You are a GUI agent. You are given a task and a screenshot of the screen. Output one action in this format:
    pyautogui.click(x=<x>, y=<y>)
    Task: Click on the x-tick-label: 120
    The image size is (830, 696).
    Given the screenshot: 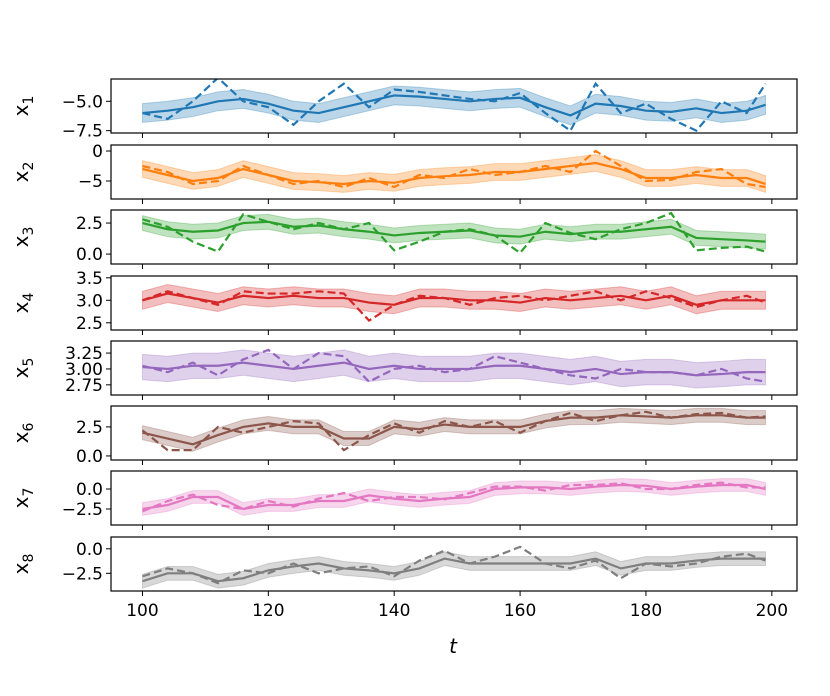 What is the action you would take?
    pyautogui.click(x=268, y=611)
    